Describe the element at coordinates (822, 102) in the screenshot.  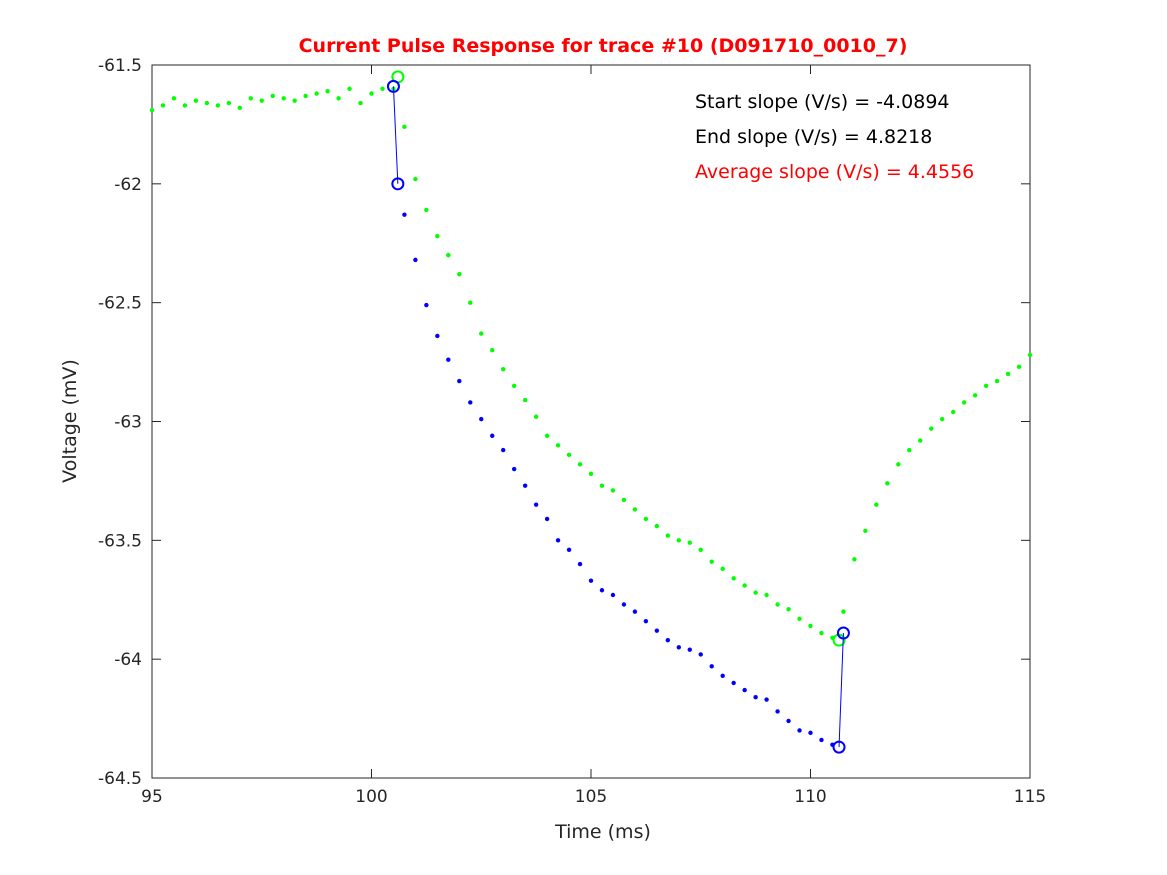
I see `annotation: Start slope (V/s) = -4.0894` at that location.